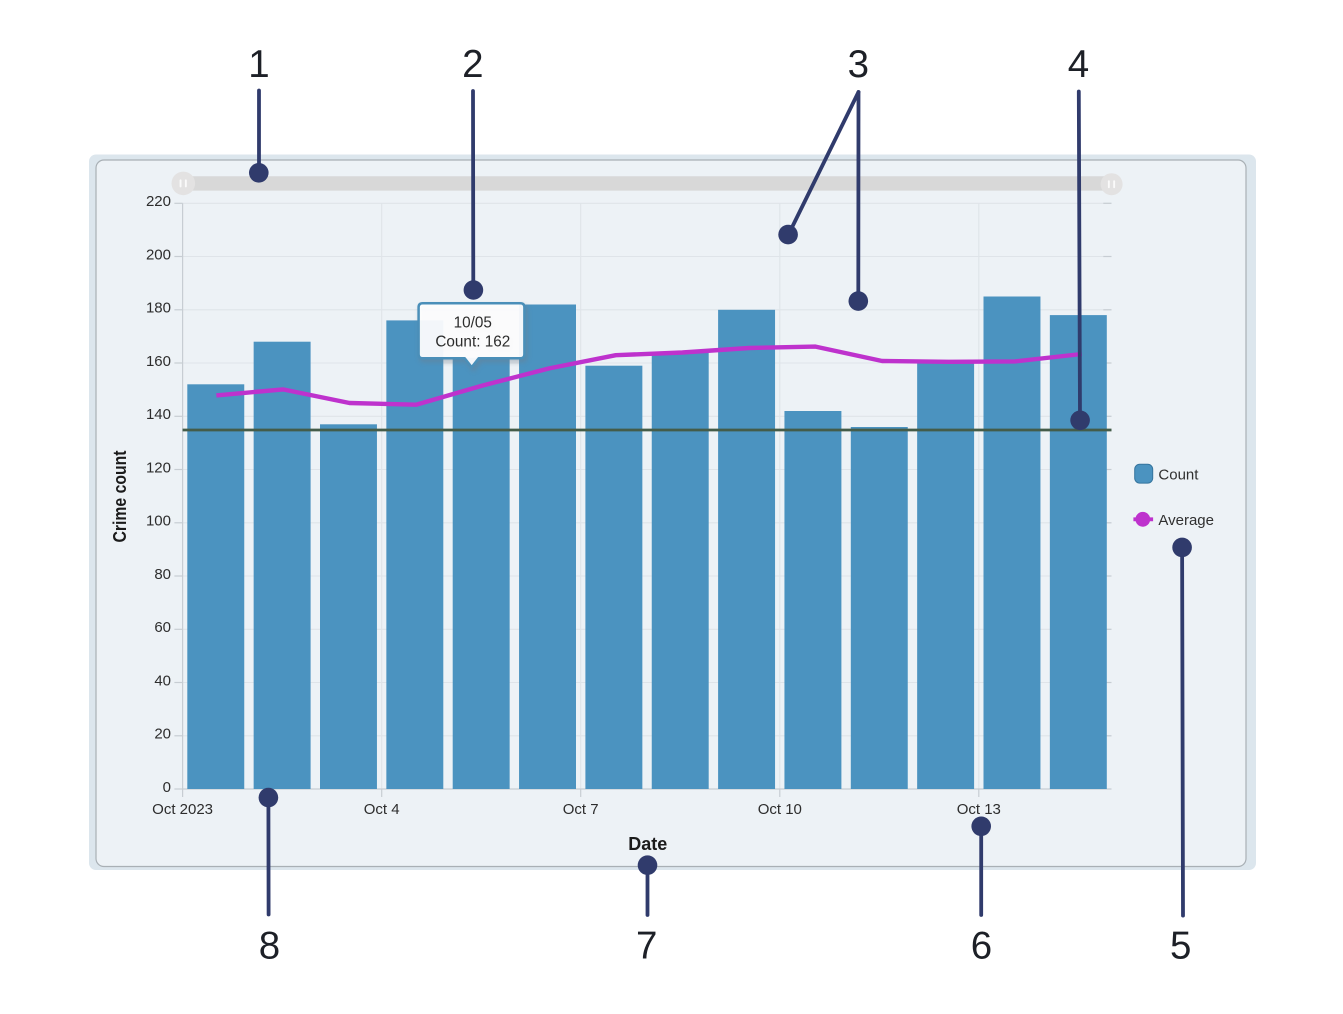 The width and height of the screenshot is (1343, 1014). Describe the element at coordinates (158, 521) in the screenshot. I see `svg-text: 100` at that location.